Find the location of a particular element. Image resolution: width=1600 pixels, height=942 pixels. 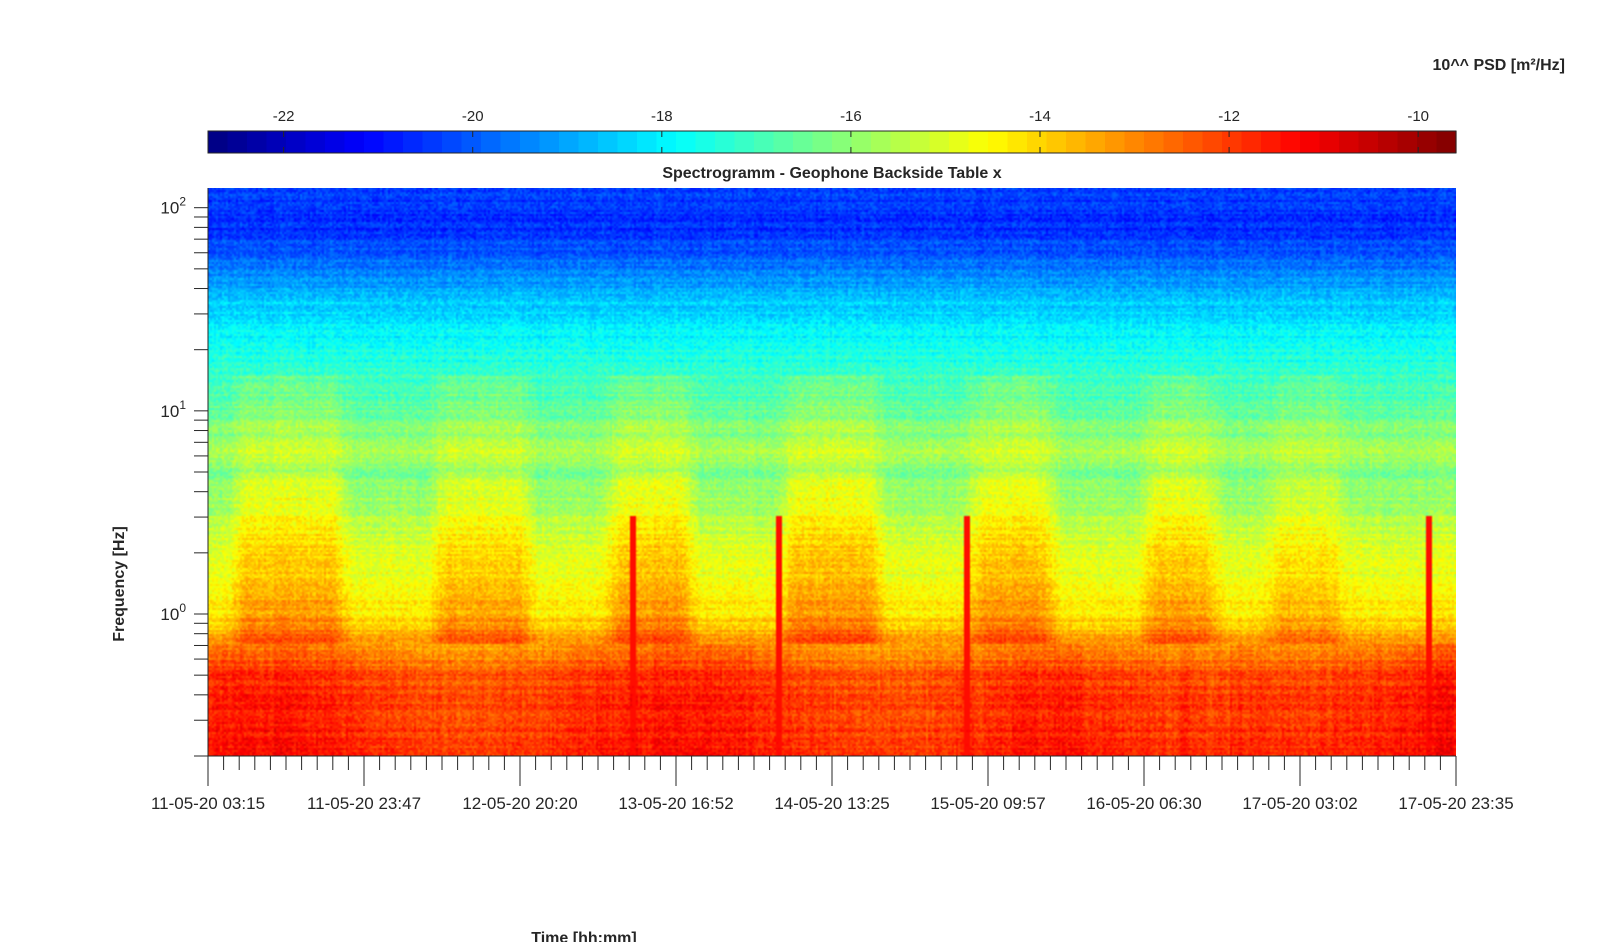

x-axis-label: Time [hh:mm] is located at coordinates (583, 936).